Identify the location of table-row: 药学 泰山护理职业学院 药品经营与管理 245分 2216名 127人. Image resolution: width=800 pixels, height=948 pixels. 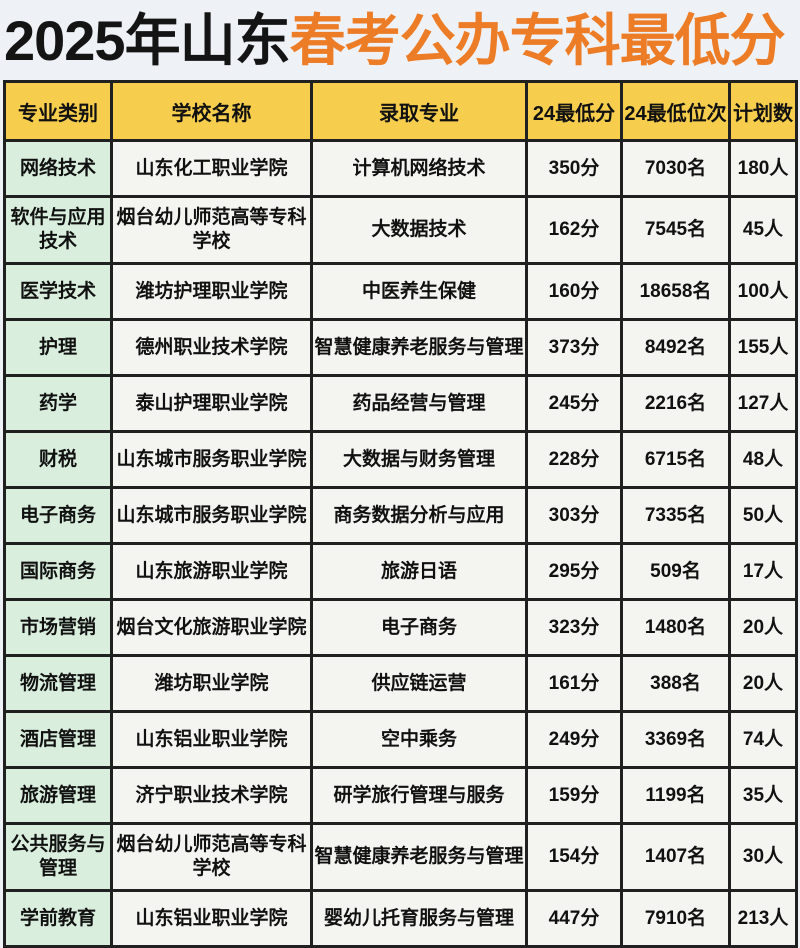
(400, 404).